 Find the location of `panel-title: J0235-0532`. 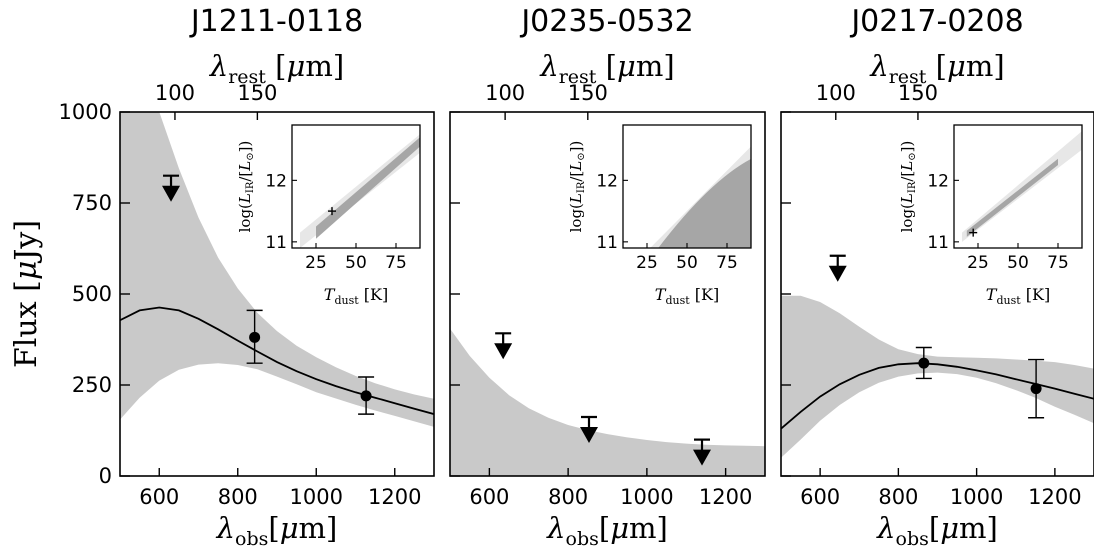

panel-title: J0235-0532 is located at coordinates (606, 21).